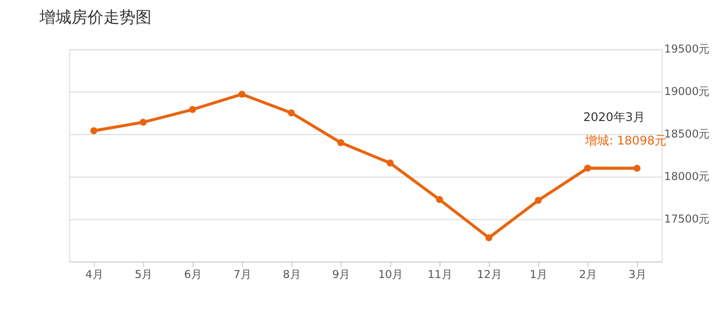  What do you see at coordinates (687, 134) in the screenshot?
I see `y-tick-label: 18500元` at bounding box center [687, 134].